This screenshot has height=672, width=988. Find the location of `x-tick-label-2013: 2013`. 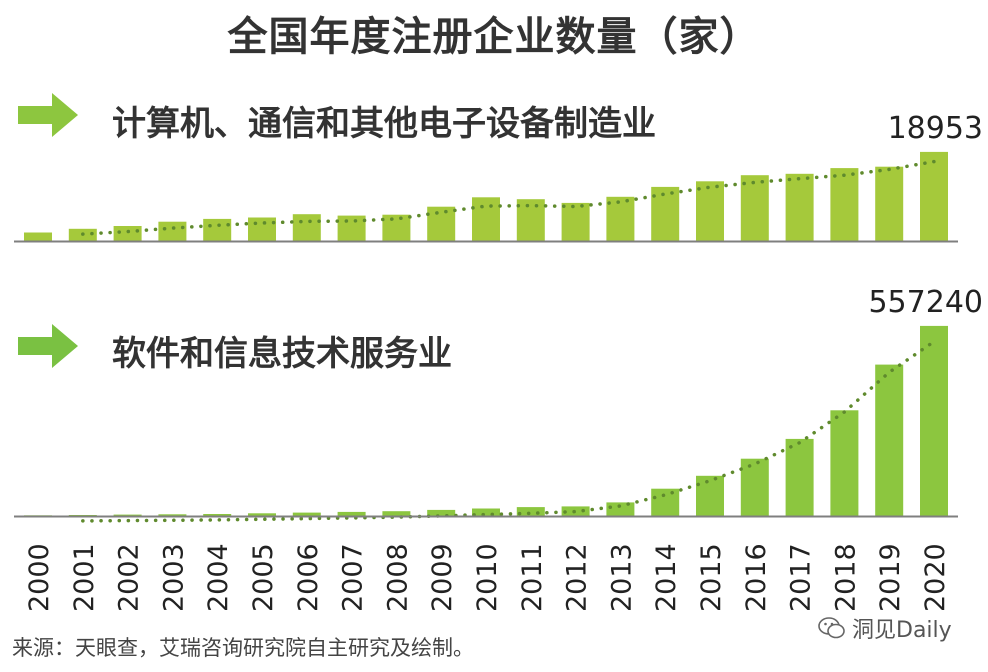

x-tick-label-2013: 2013 is located at coordinates (621, 577).